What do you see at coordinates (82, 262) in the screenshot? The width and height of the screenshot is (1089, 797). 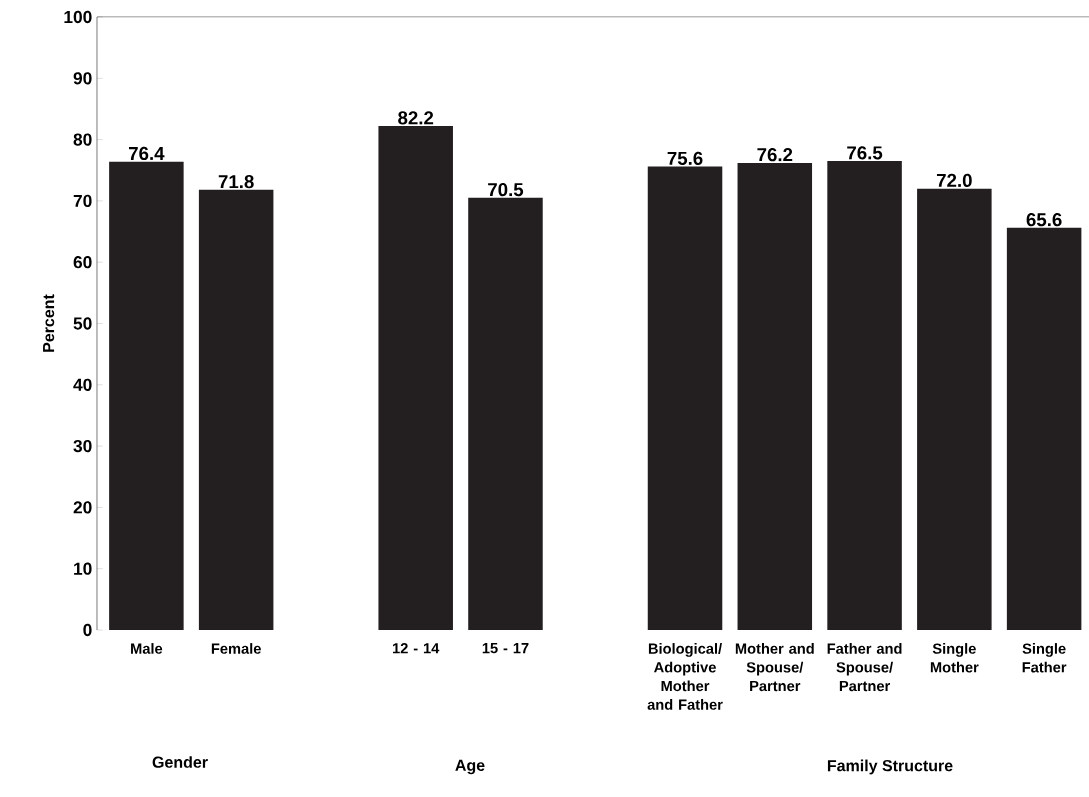 I see `y-tick-label: 60` at bounding box center [82, 262].